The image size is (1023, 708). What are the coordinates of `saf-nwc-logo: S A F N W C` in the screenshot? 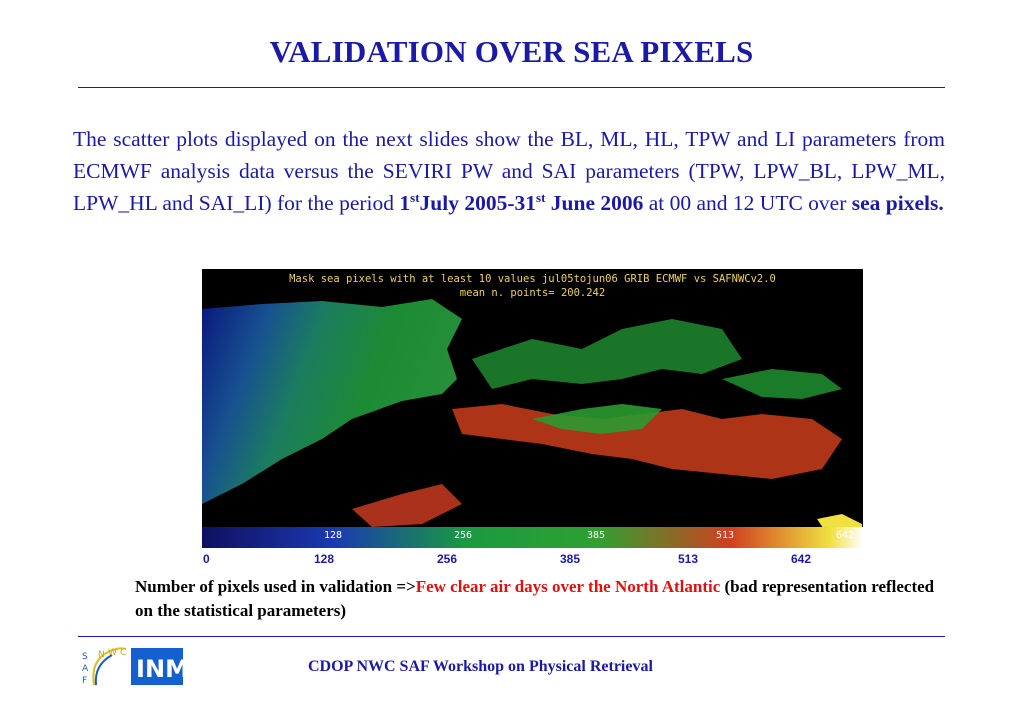 It's located at (104, 666).